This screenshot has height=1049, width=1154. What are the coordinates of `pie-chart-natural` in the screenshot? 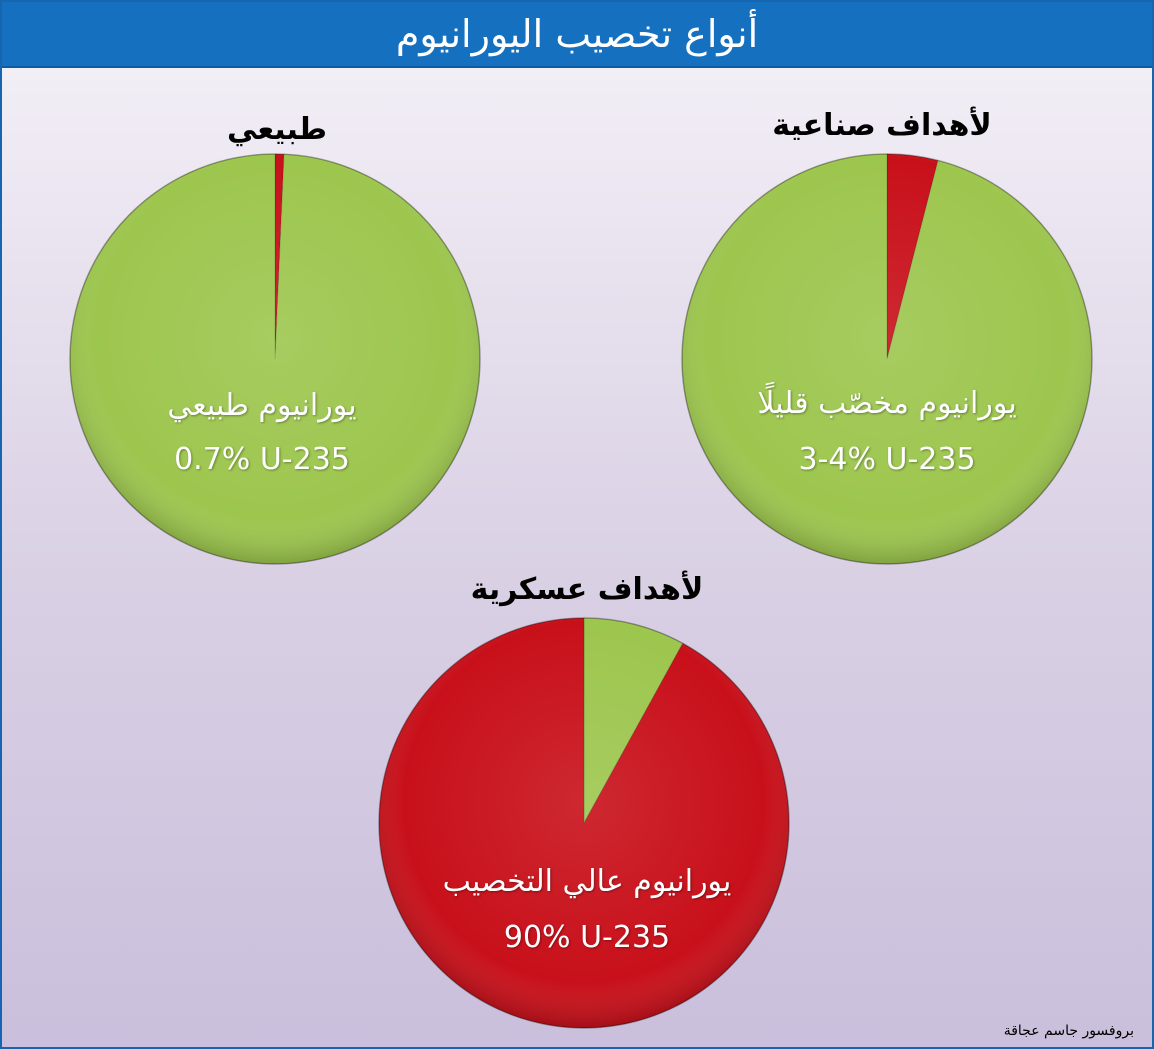 It's located at (275, 359).